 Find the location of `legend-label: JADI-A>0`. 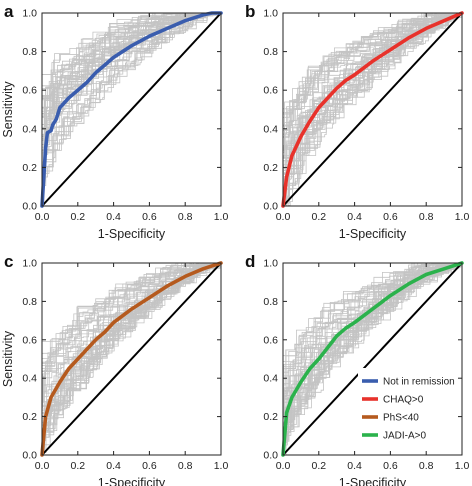

legend-label: JADI-A>0 is located at coordinates (405, 436).